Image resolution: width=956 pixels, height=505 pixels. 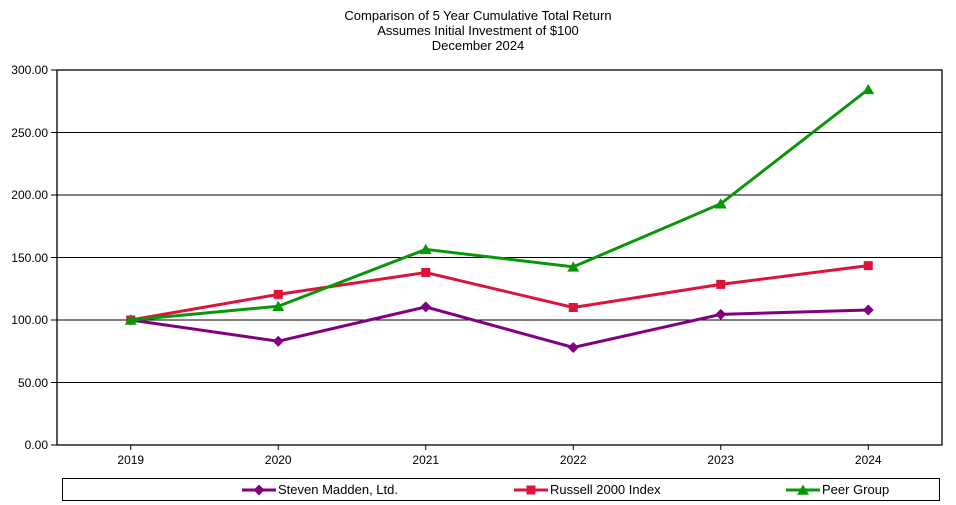 I want to click on data-point-russell-2000-index-2021, so click(x=426, y=272).